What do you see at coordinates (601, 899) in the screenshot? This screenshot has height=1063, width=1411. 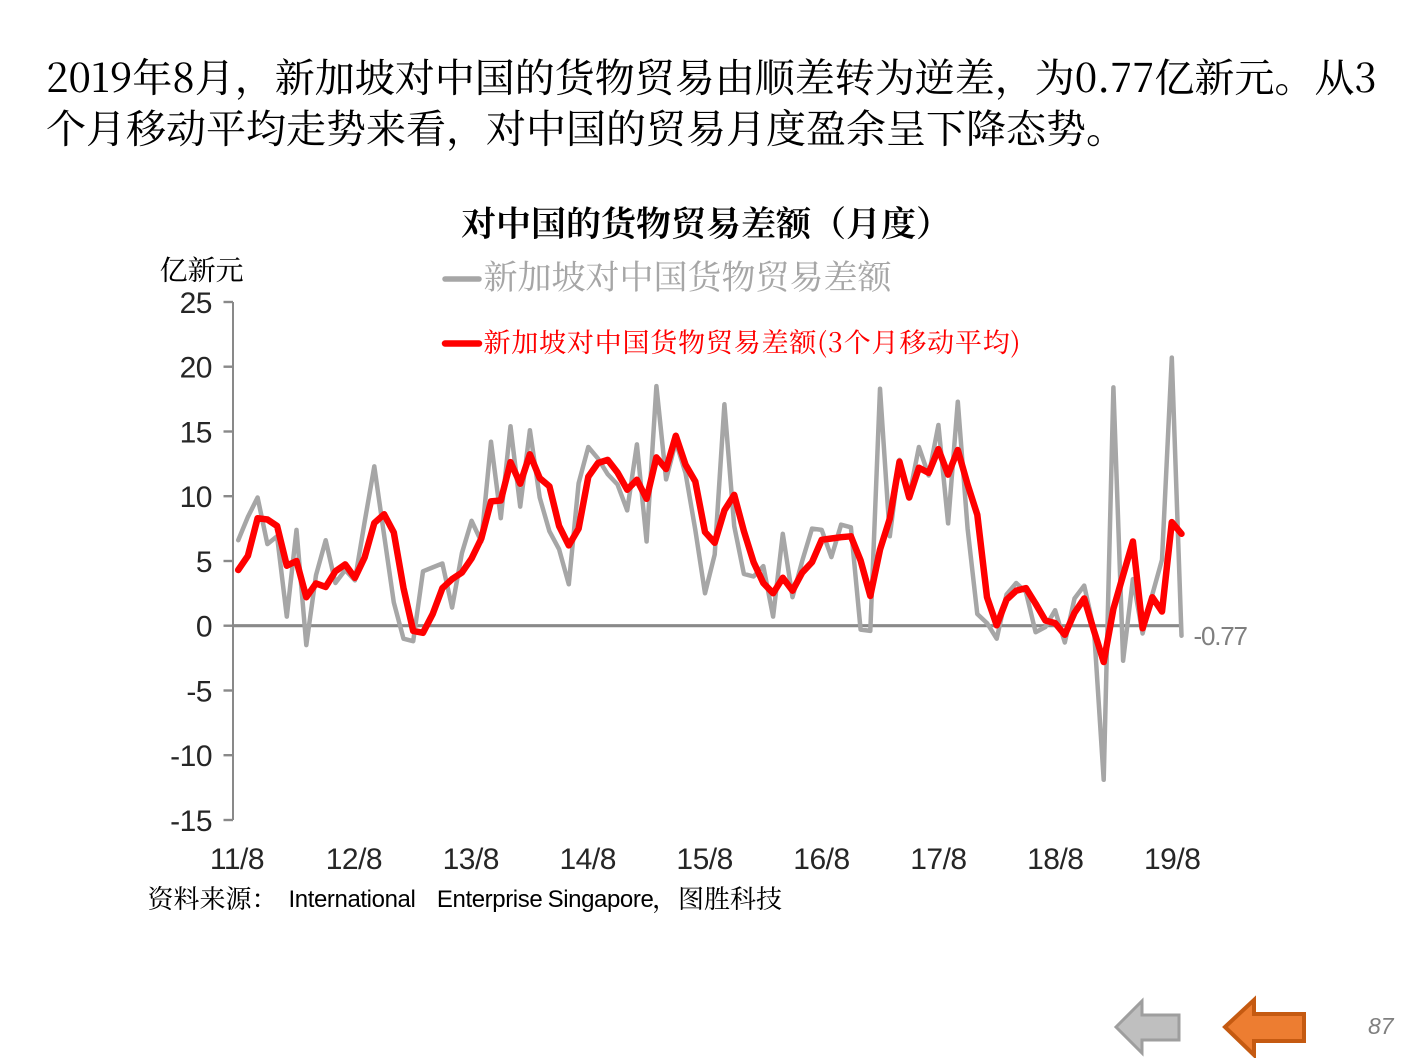 I see `svg-text: Singapore` at bounding box center [601, 899].